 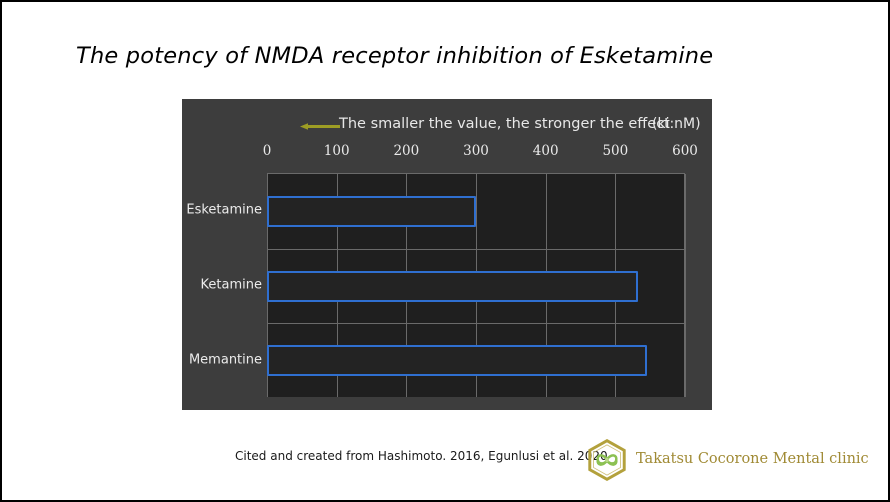 I want to click on bar-ketamine, so click(x=453, y=286).